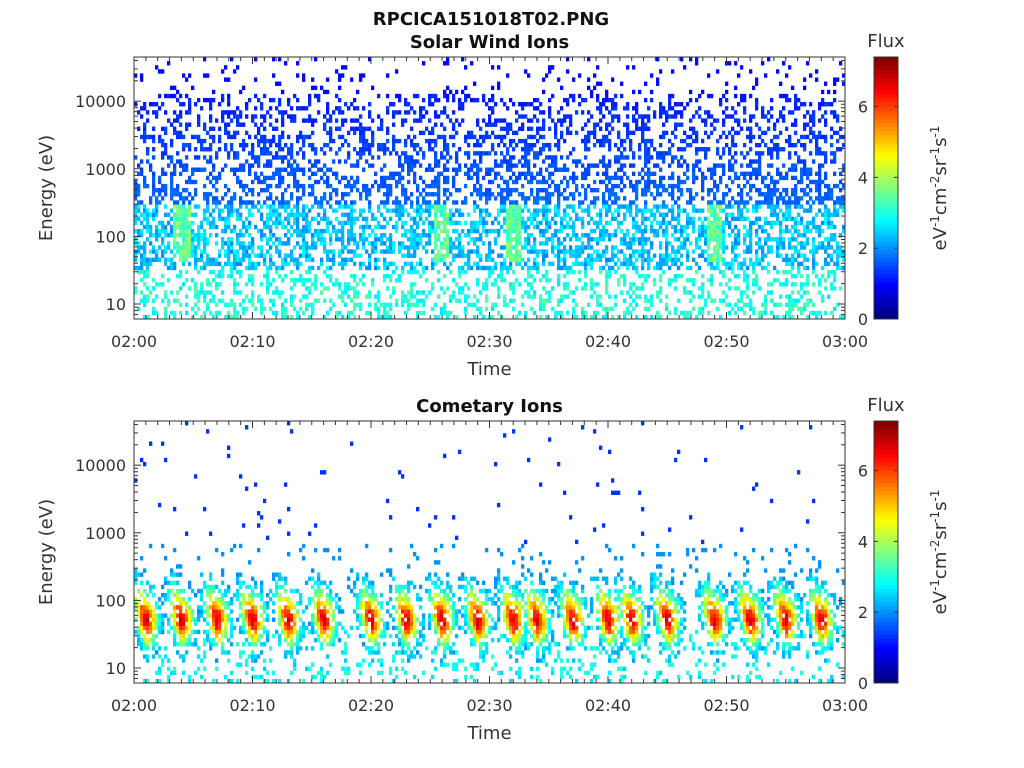 This screenshot has width=1024, height=768. I want to click on figure-title: RPCICA151018T02.PNG, so click(491, 19).